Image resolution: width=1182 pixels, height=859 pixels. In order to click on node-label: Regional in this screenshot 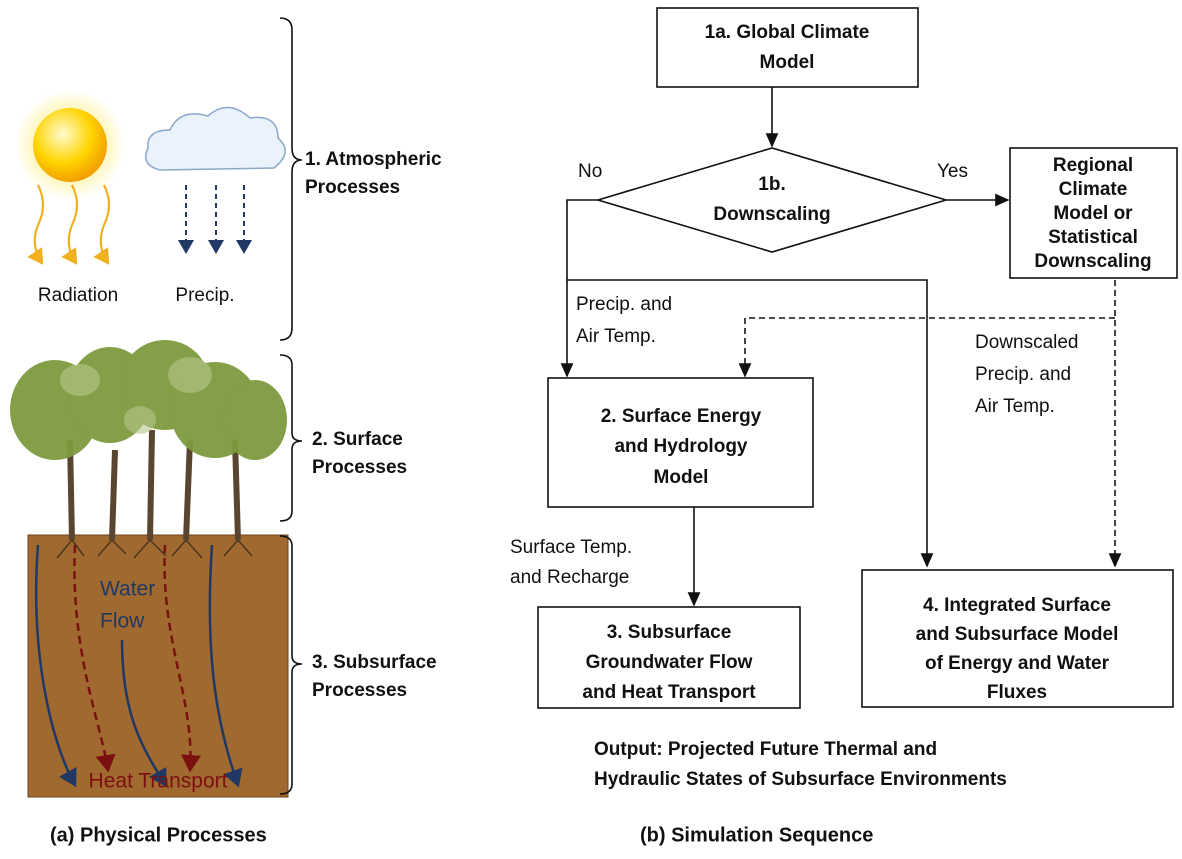, I will do `click(1093, 165)`.